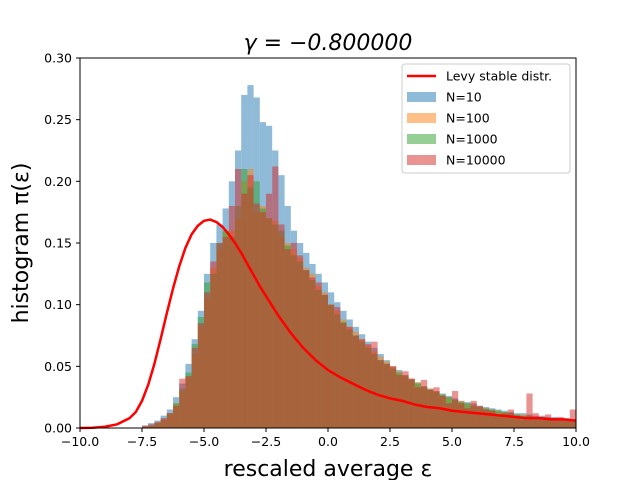 This screenshot has height=480, width=640. I want to click on chart-title: γ = −0.800000, so click(328, 43).